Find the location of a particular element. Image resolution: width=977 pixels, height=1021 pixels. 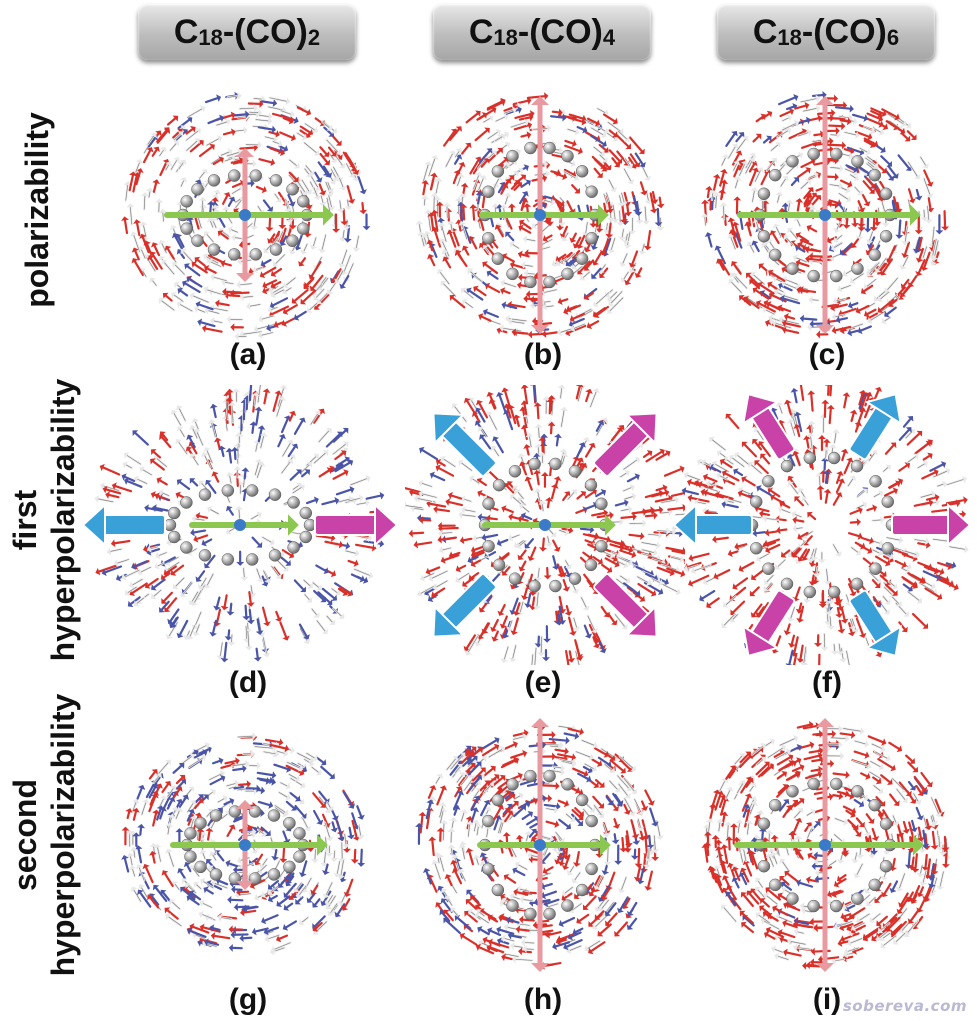

panel-c-vector-field is located at coordinates (825, 215).